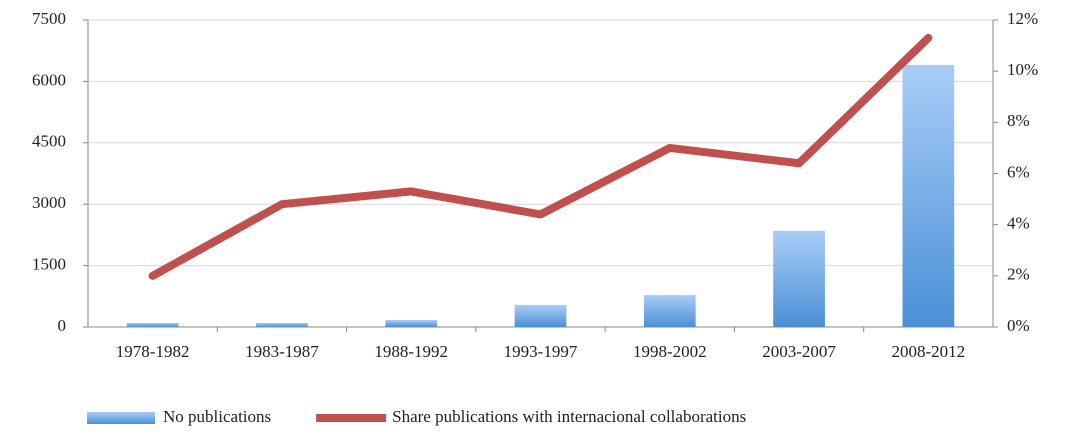 This screenshot has height=434, width=1071. What do you see at coordinates (49, 79) in the screenshot?
I see `y-tick-label: 6000` at bounding box center [49, 79].